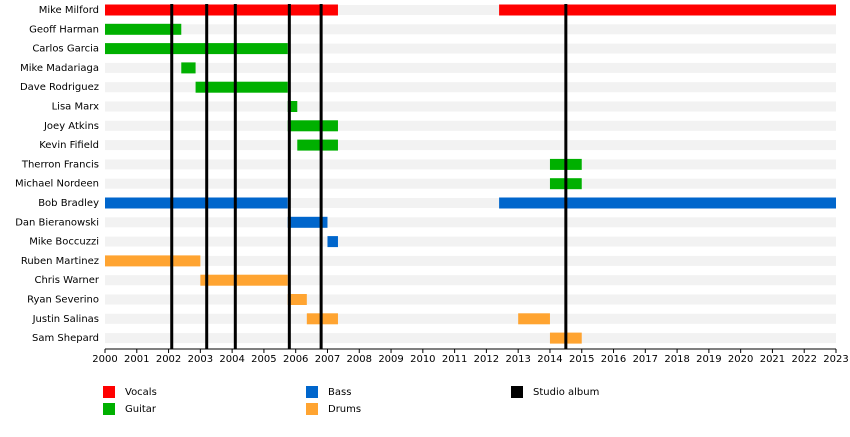  What do you see at coordinates (613, 359) in the screenshot?
I see `x-tick-label: 2016` at bounding box center [613, 359].